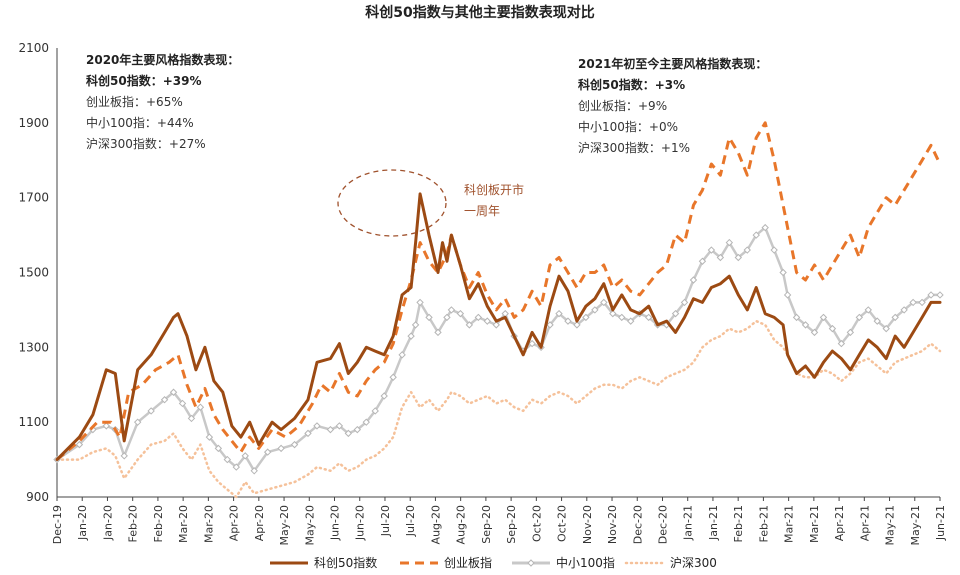 The height and width of the screenshot is (575, 960). Describe the element at coordinates (864, 523) in the screenshot. I see `x-tick-label: Apr-21` at that location.